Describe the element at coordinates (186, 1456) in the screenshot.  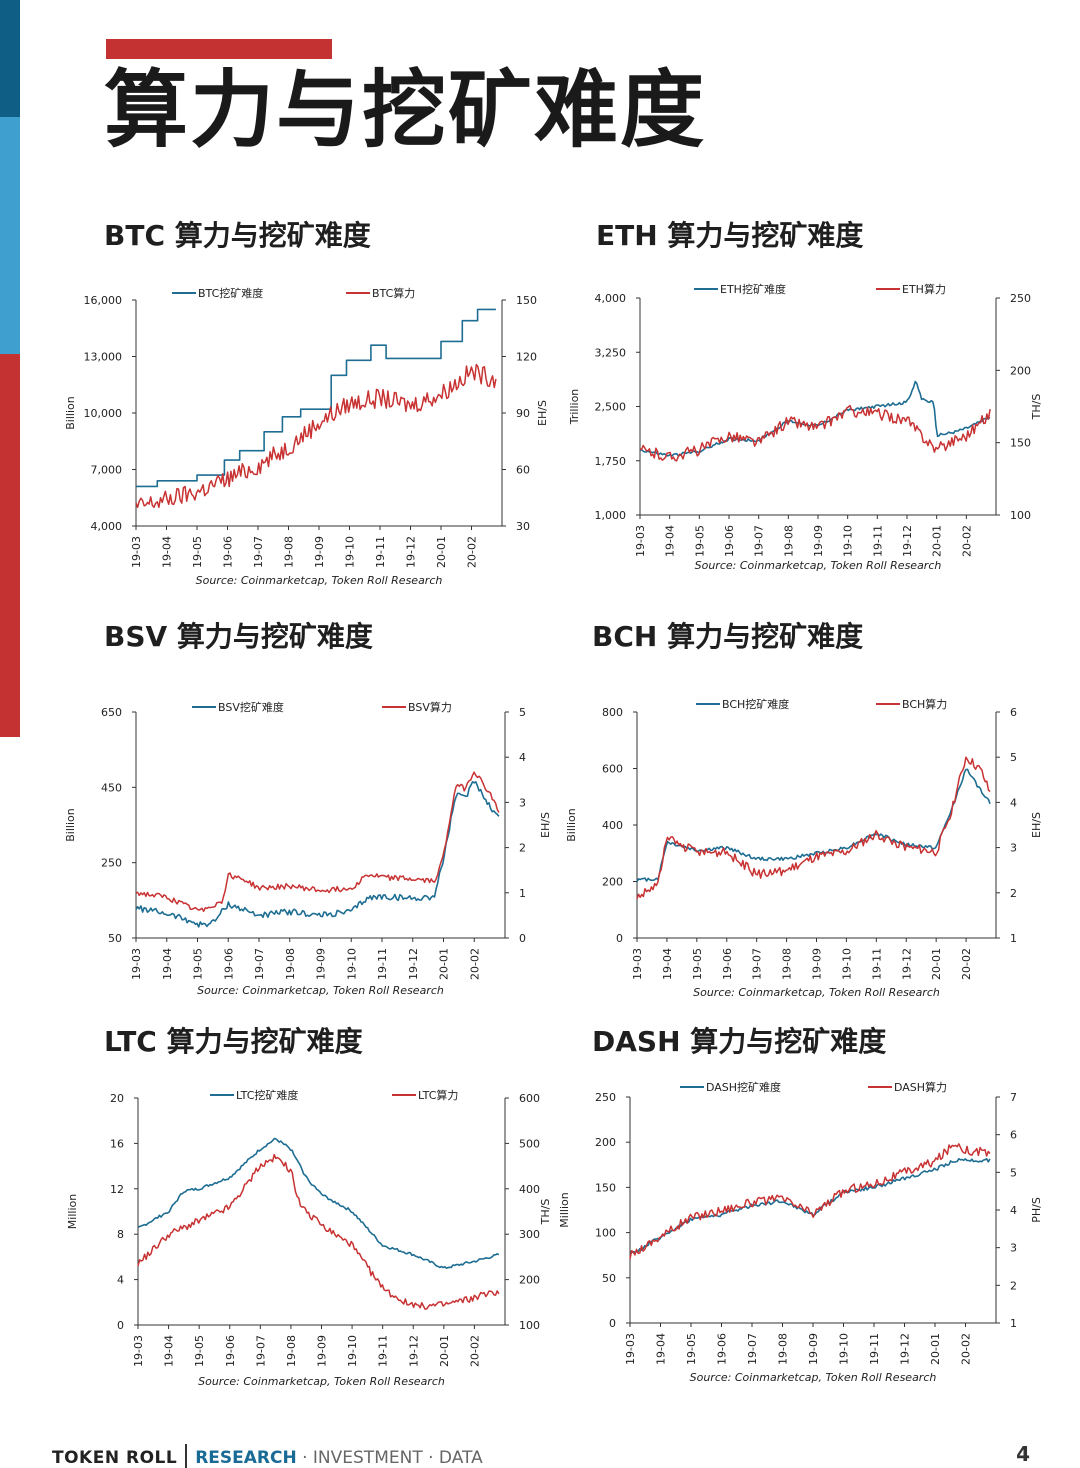
I see `footer-divider` at that location.